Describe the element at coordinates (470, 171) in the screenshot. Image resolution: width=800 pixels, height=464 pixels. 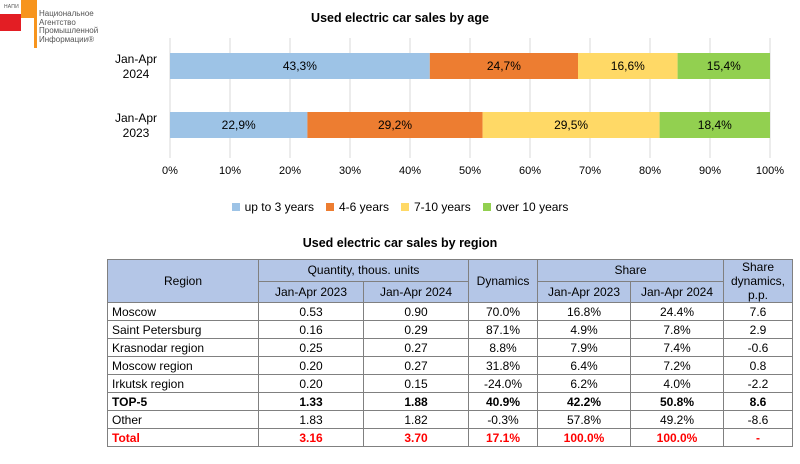
I see `x-tick-label: 50%` at that location.